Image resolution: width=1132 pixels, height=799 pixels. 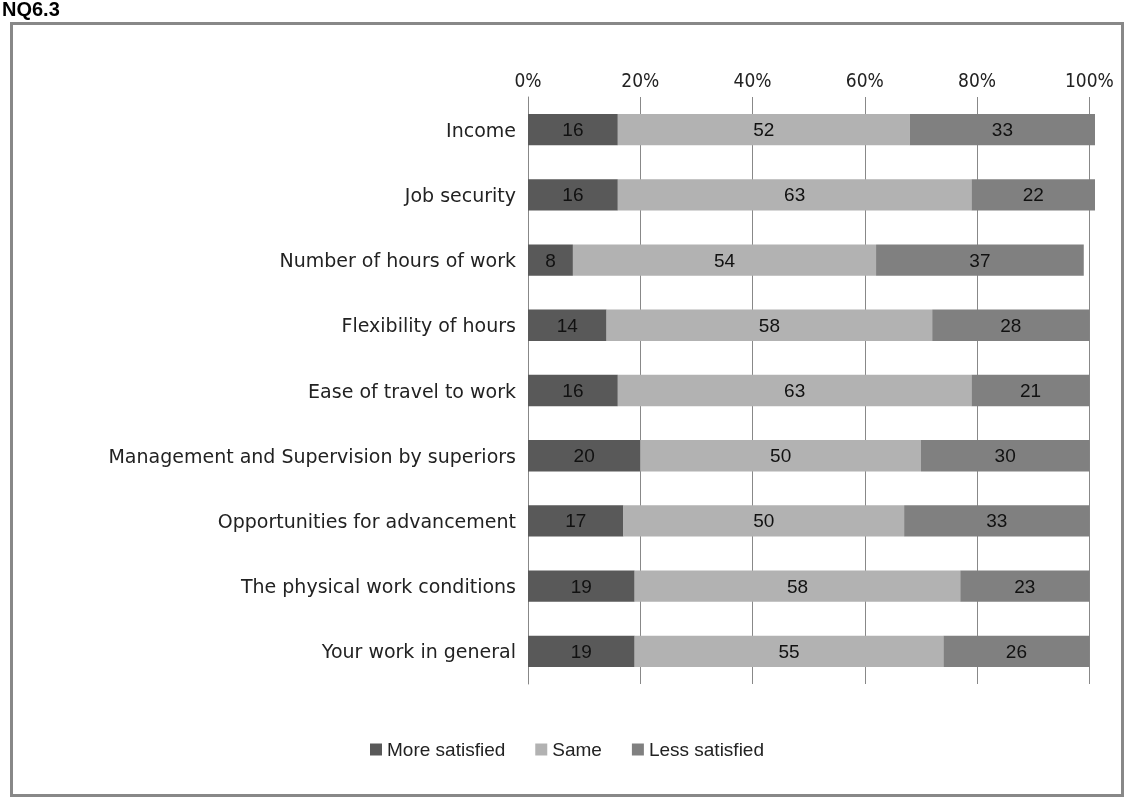 What do you see at coordinates (864, 79) in the screenshot?
I see `x-tick-label: 60%` at bounding box center [864, 79].